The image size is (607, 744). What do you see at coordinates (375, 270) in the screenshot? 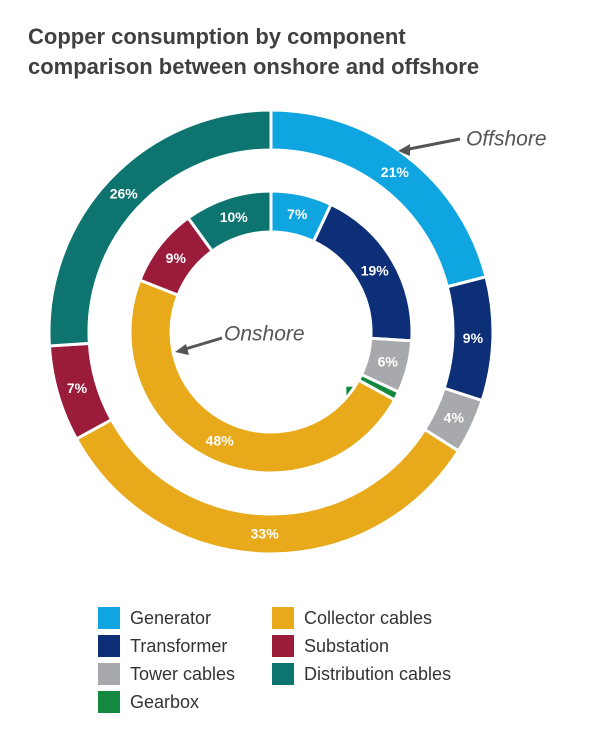
I see `value-label: 19%` at bounding box center [375, 270].